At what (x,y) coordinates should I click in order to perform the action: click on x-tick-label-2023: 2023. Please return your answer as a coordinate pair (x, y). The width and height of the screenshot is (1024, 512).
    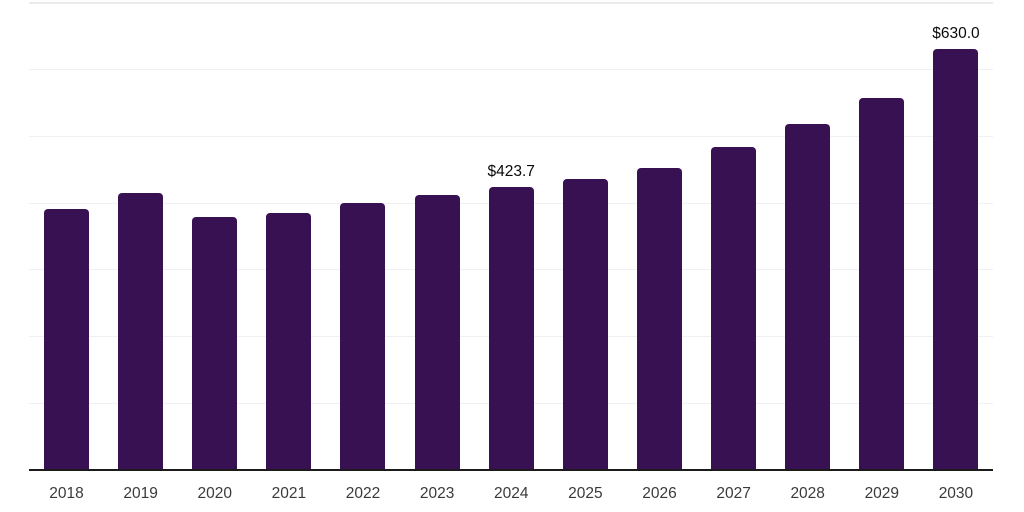
    Looking at the image, I should click on (437, 493).